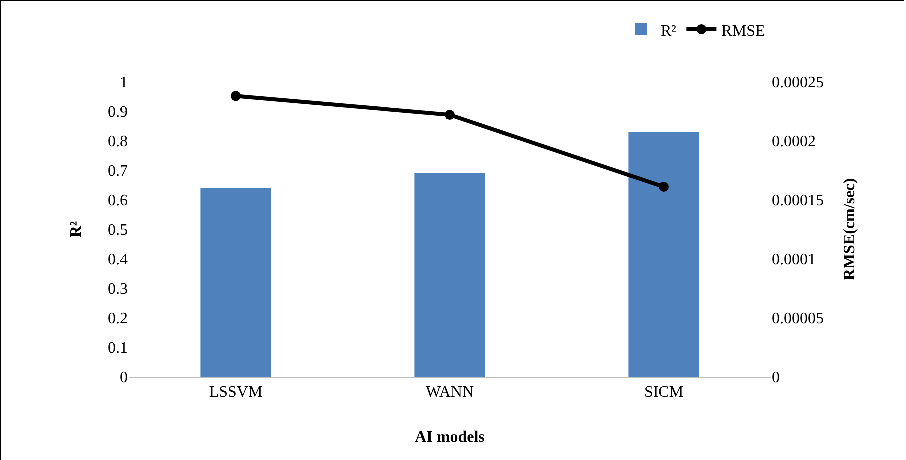 This screenshot has width=906, height=460. I want to click on y-tick-label: 0, so click(124, 378).